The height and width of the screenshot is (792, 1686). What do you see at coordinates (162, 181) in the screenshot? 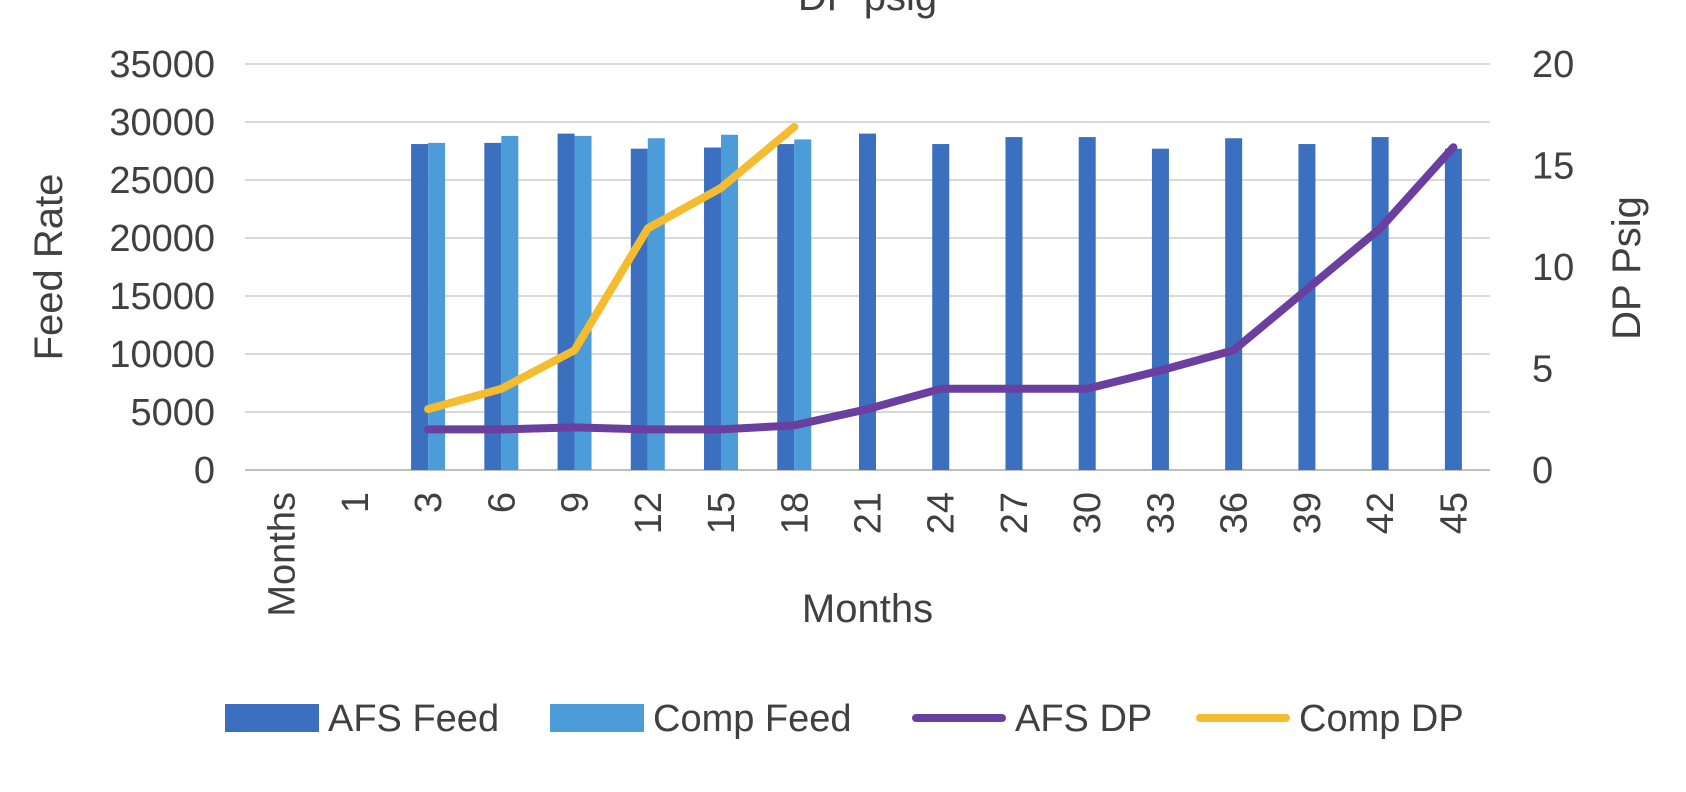
I see `y-tick-label: 25000` at bounding box center [162, 181].